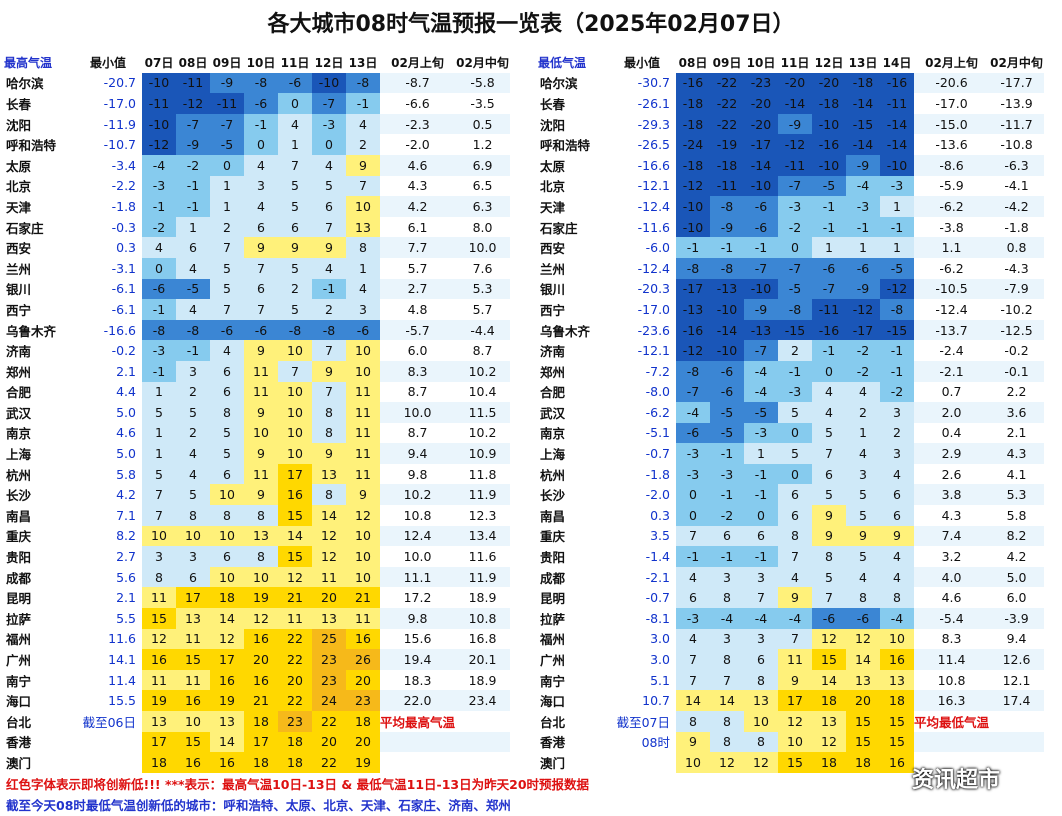  I want to click on city-name: 银川, so click(19, 290).